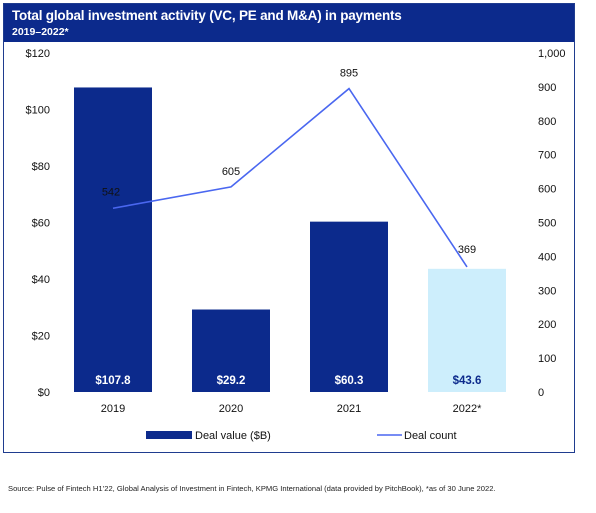  Describe the element at coordinates (41, 224) in the screenshot. I see `y-left-tick-label: $60` at that location.